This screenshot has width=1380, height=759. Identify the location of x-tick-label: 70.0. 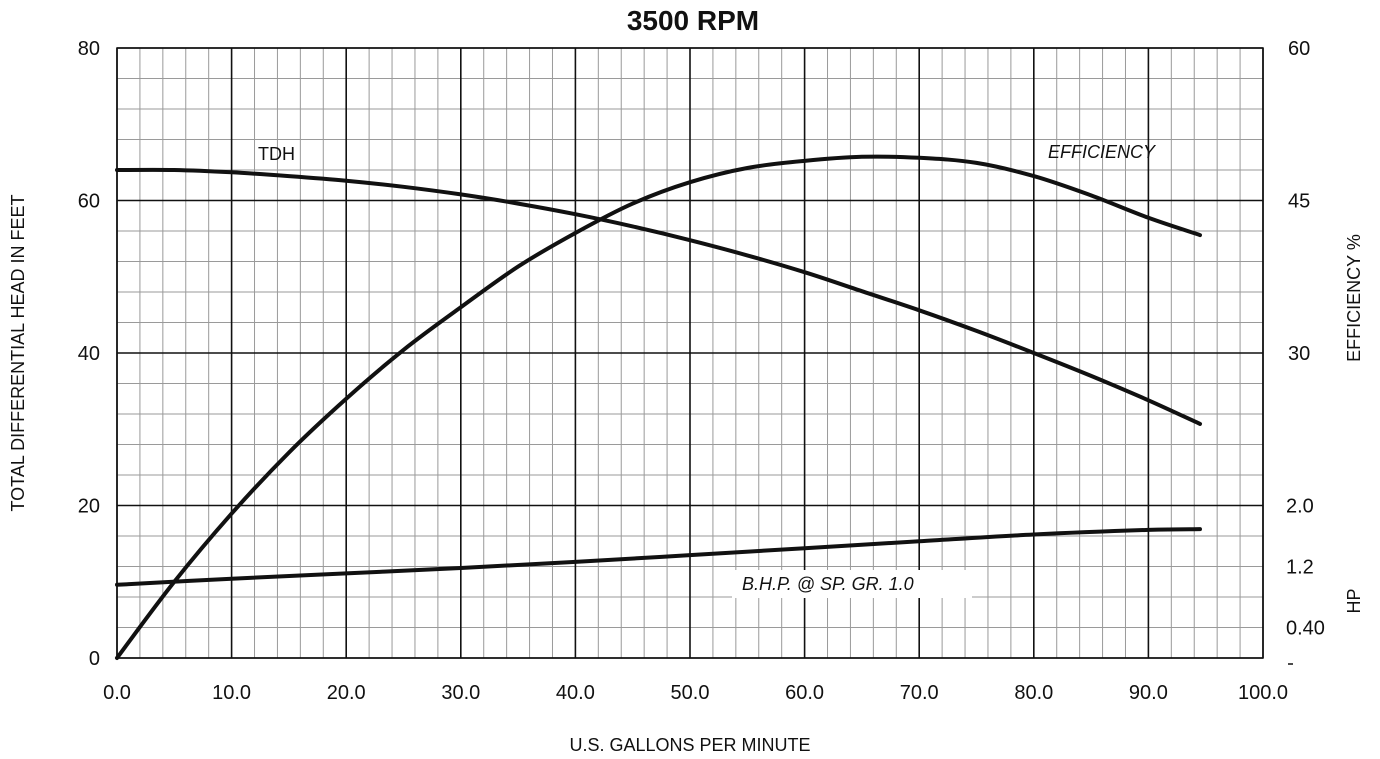
(919, 693).